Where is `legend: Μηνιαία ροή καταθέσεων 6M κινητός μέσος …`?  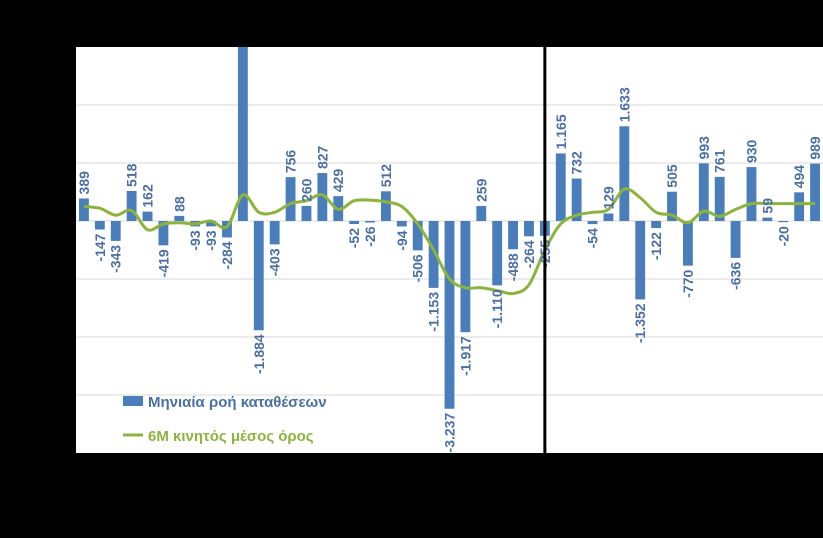 legend: Μηνιαία ροή καταθέσεων 6M κινητός μέσος … is located at coordinates (225, 419).